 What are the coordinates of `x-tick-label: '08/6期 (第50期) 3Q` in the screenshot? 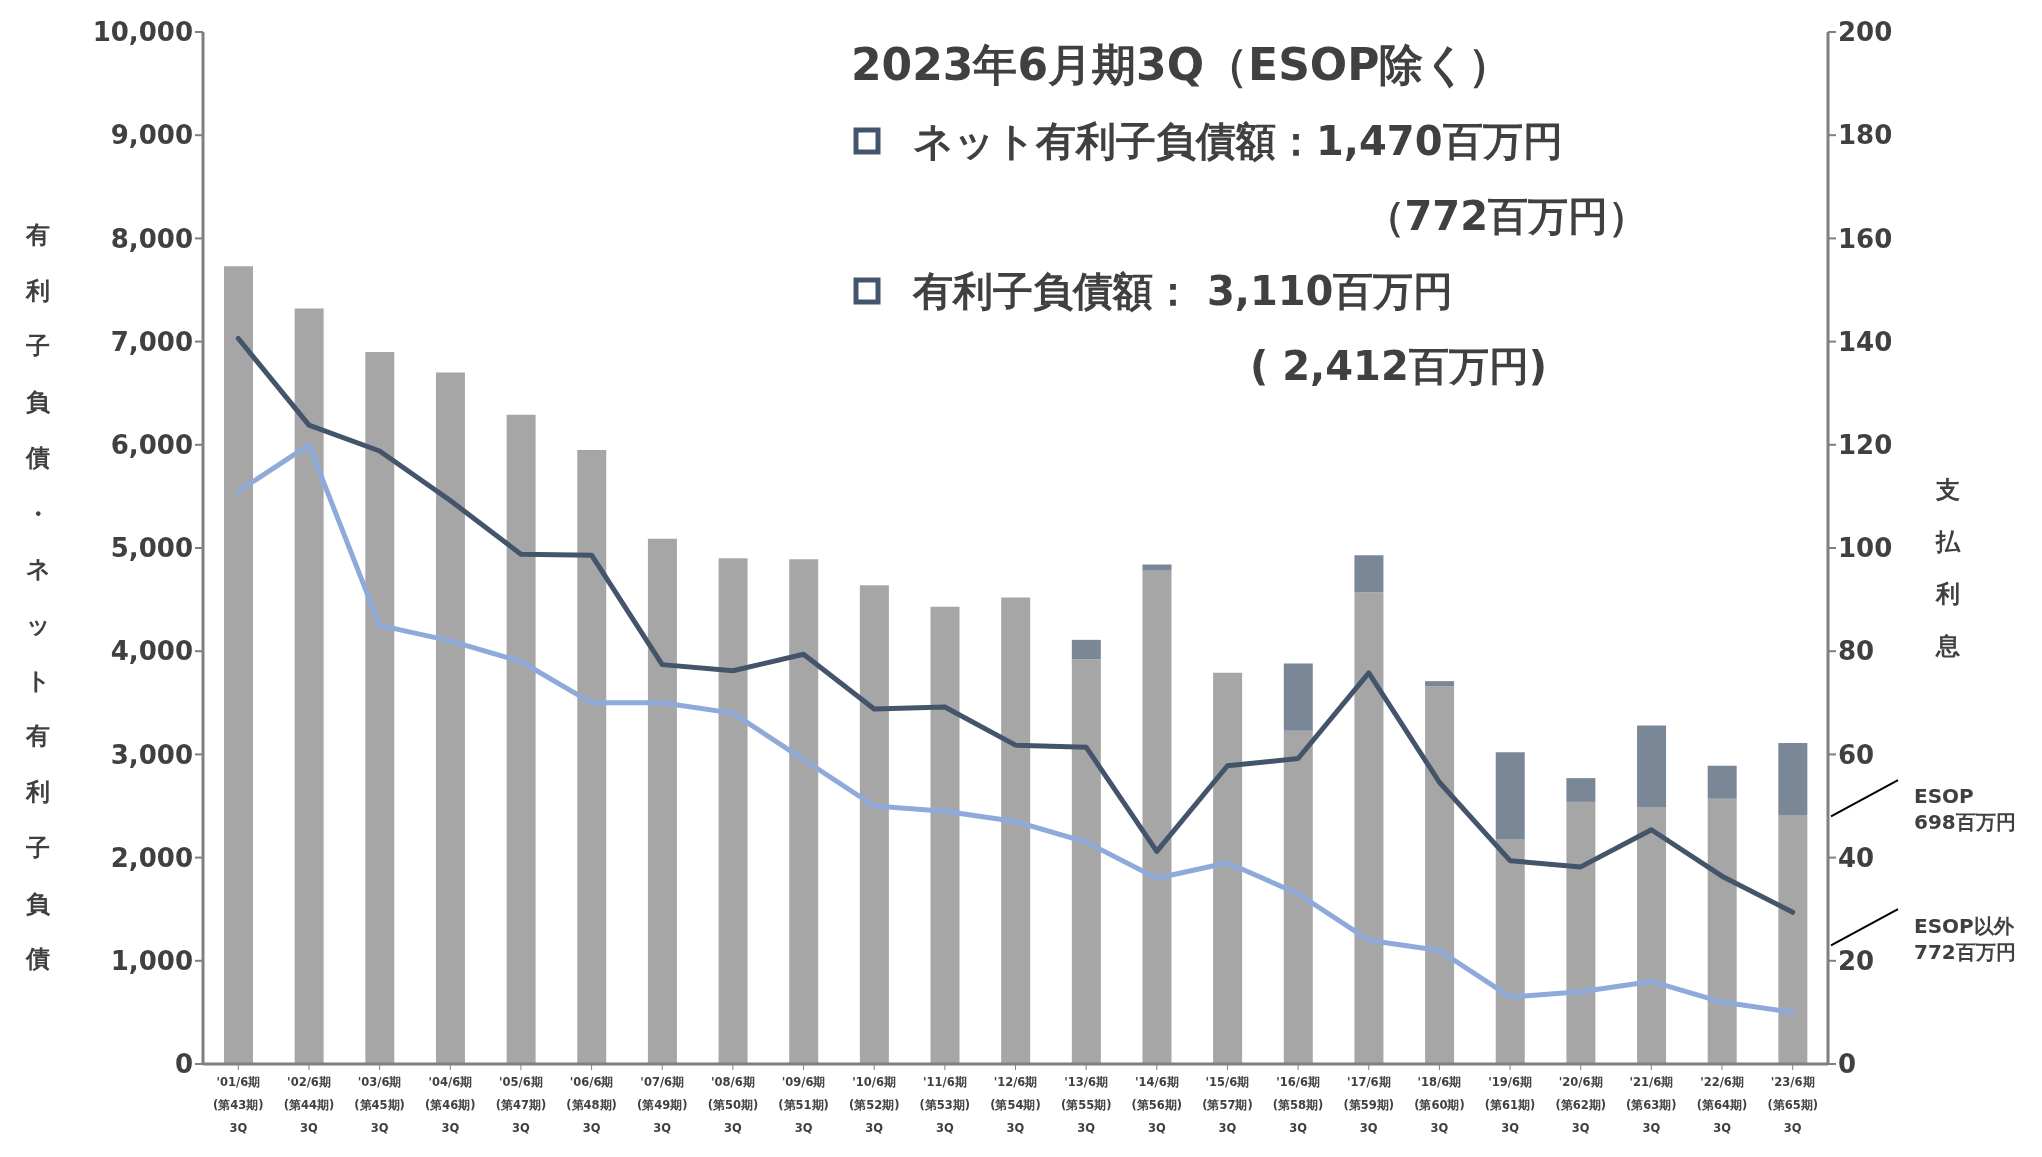 It's located at (733, 1105).